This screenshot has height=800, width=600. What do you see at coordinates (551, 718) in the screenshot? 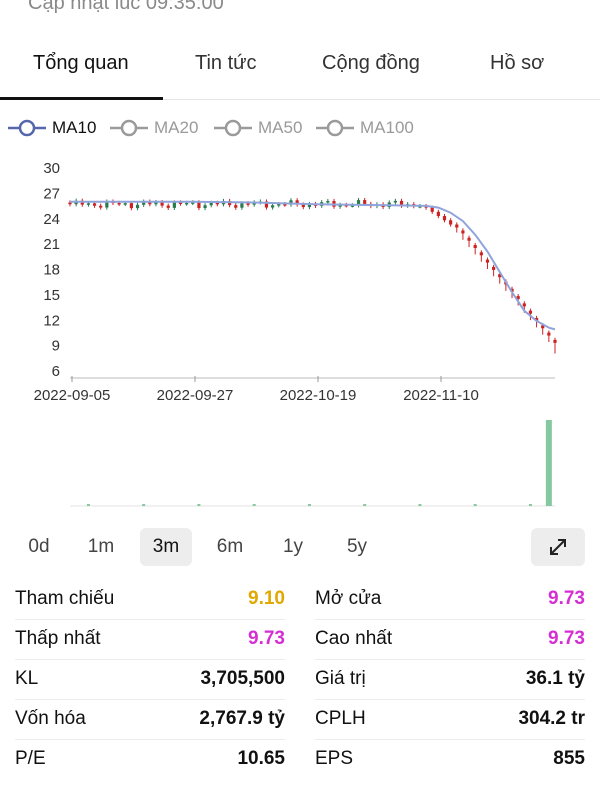
I see `stat-value: 304.2 tr` at bounding box center [551, 718].